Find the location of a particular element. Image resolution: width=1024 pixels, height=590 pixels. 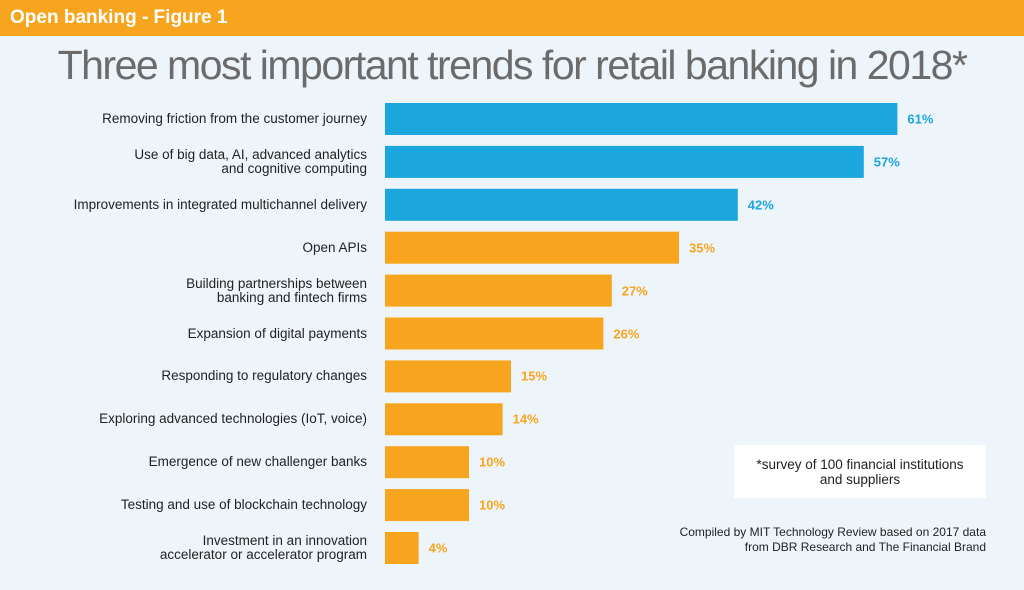

category-label: Responding to regulatory changes is located at coordinates (264, 376).